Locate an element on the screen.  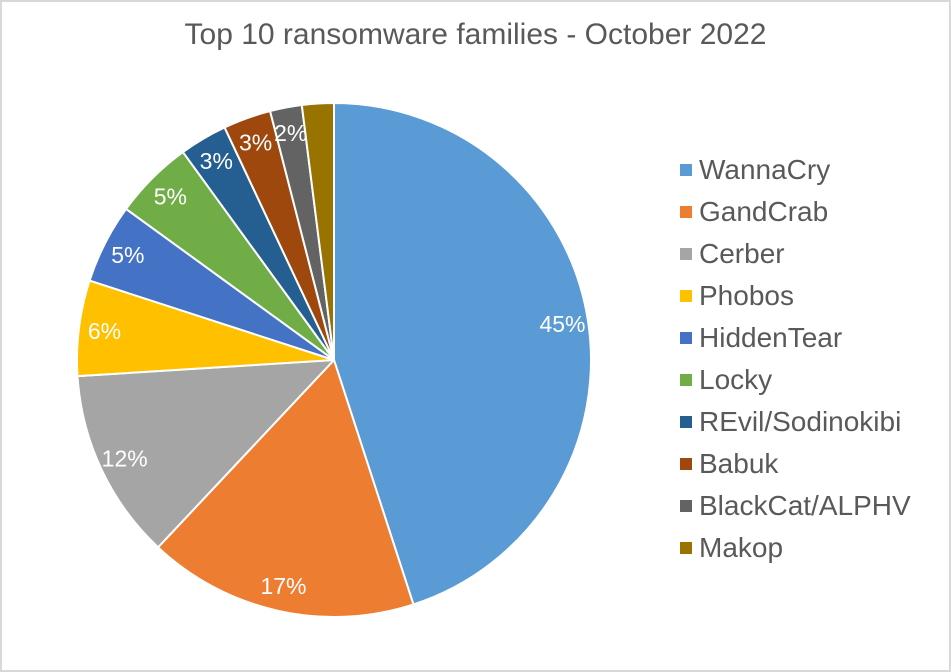
slice-label-revil-sodinokibi: 3% is located at coordinates (216, 161).